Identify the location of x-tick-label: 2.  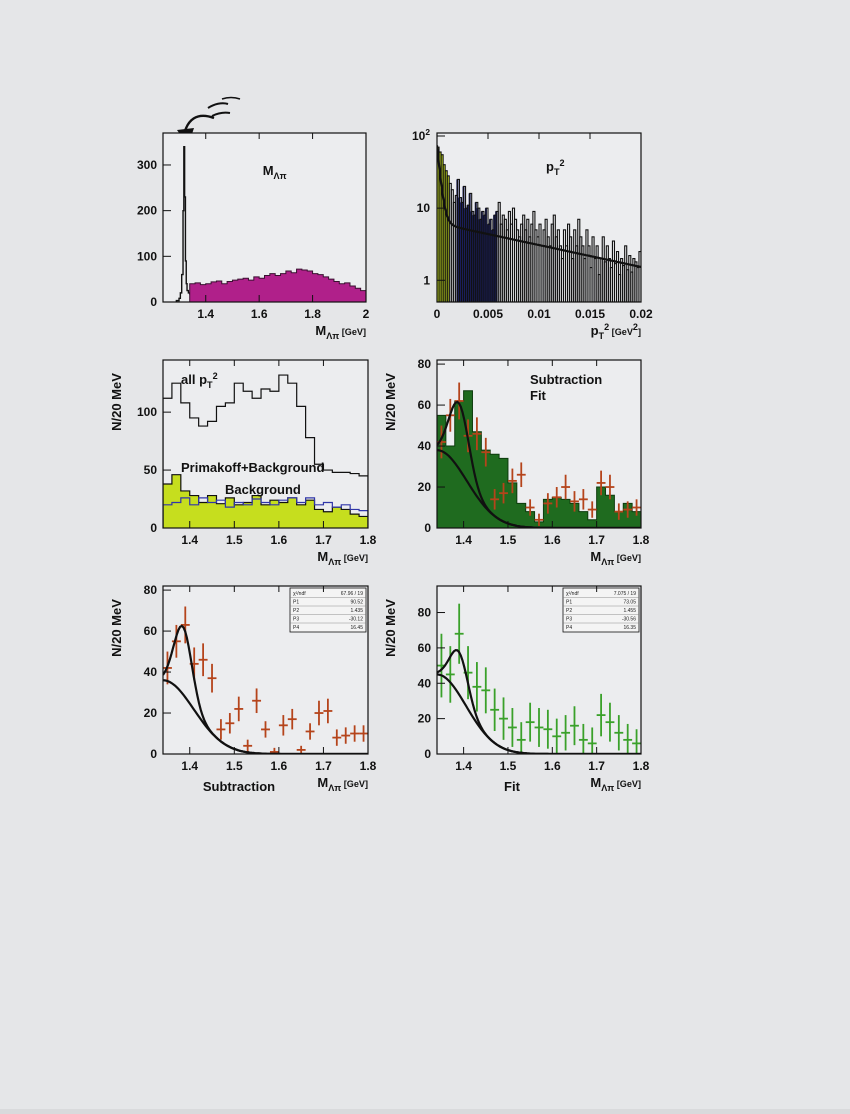
(366, 314).